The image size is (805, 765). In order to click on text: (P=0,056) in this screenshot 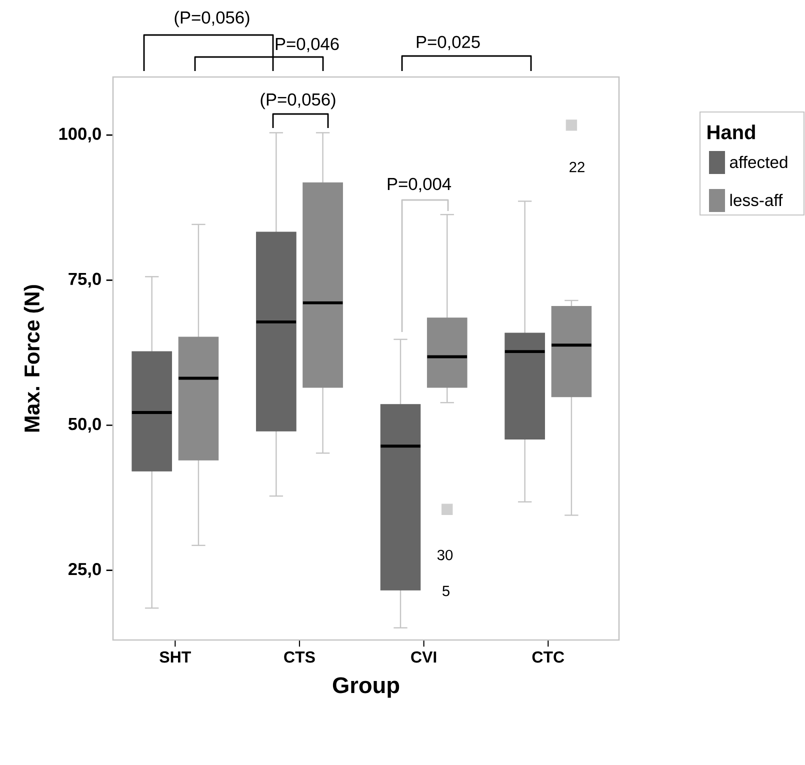, I will do `click(212, 19)`.